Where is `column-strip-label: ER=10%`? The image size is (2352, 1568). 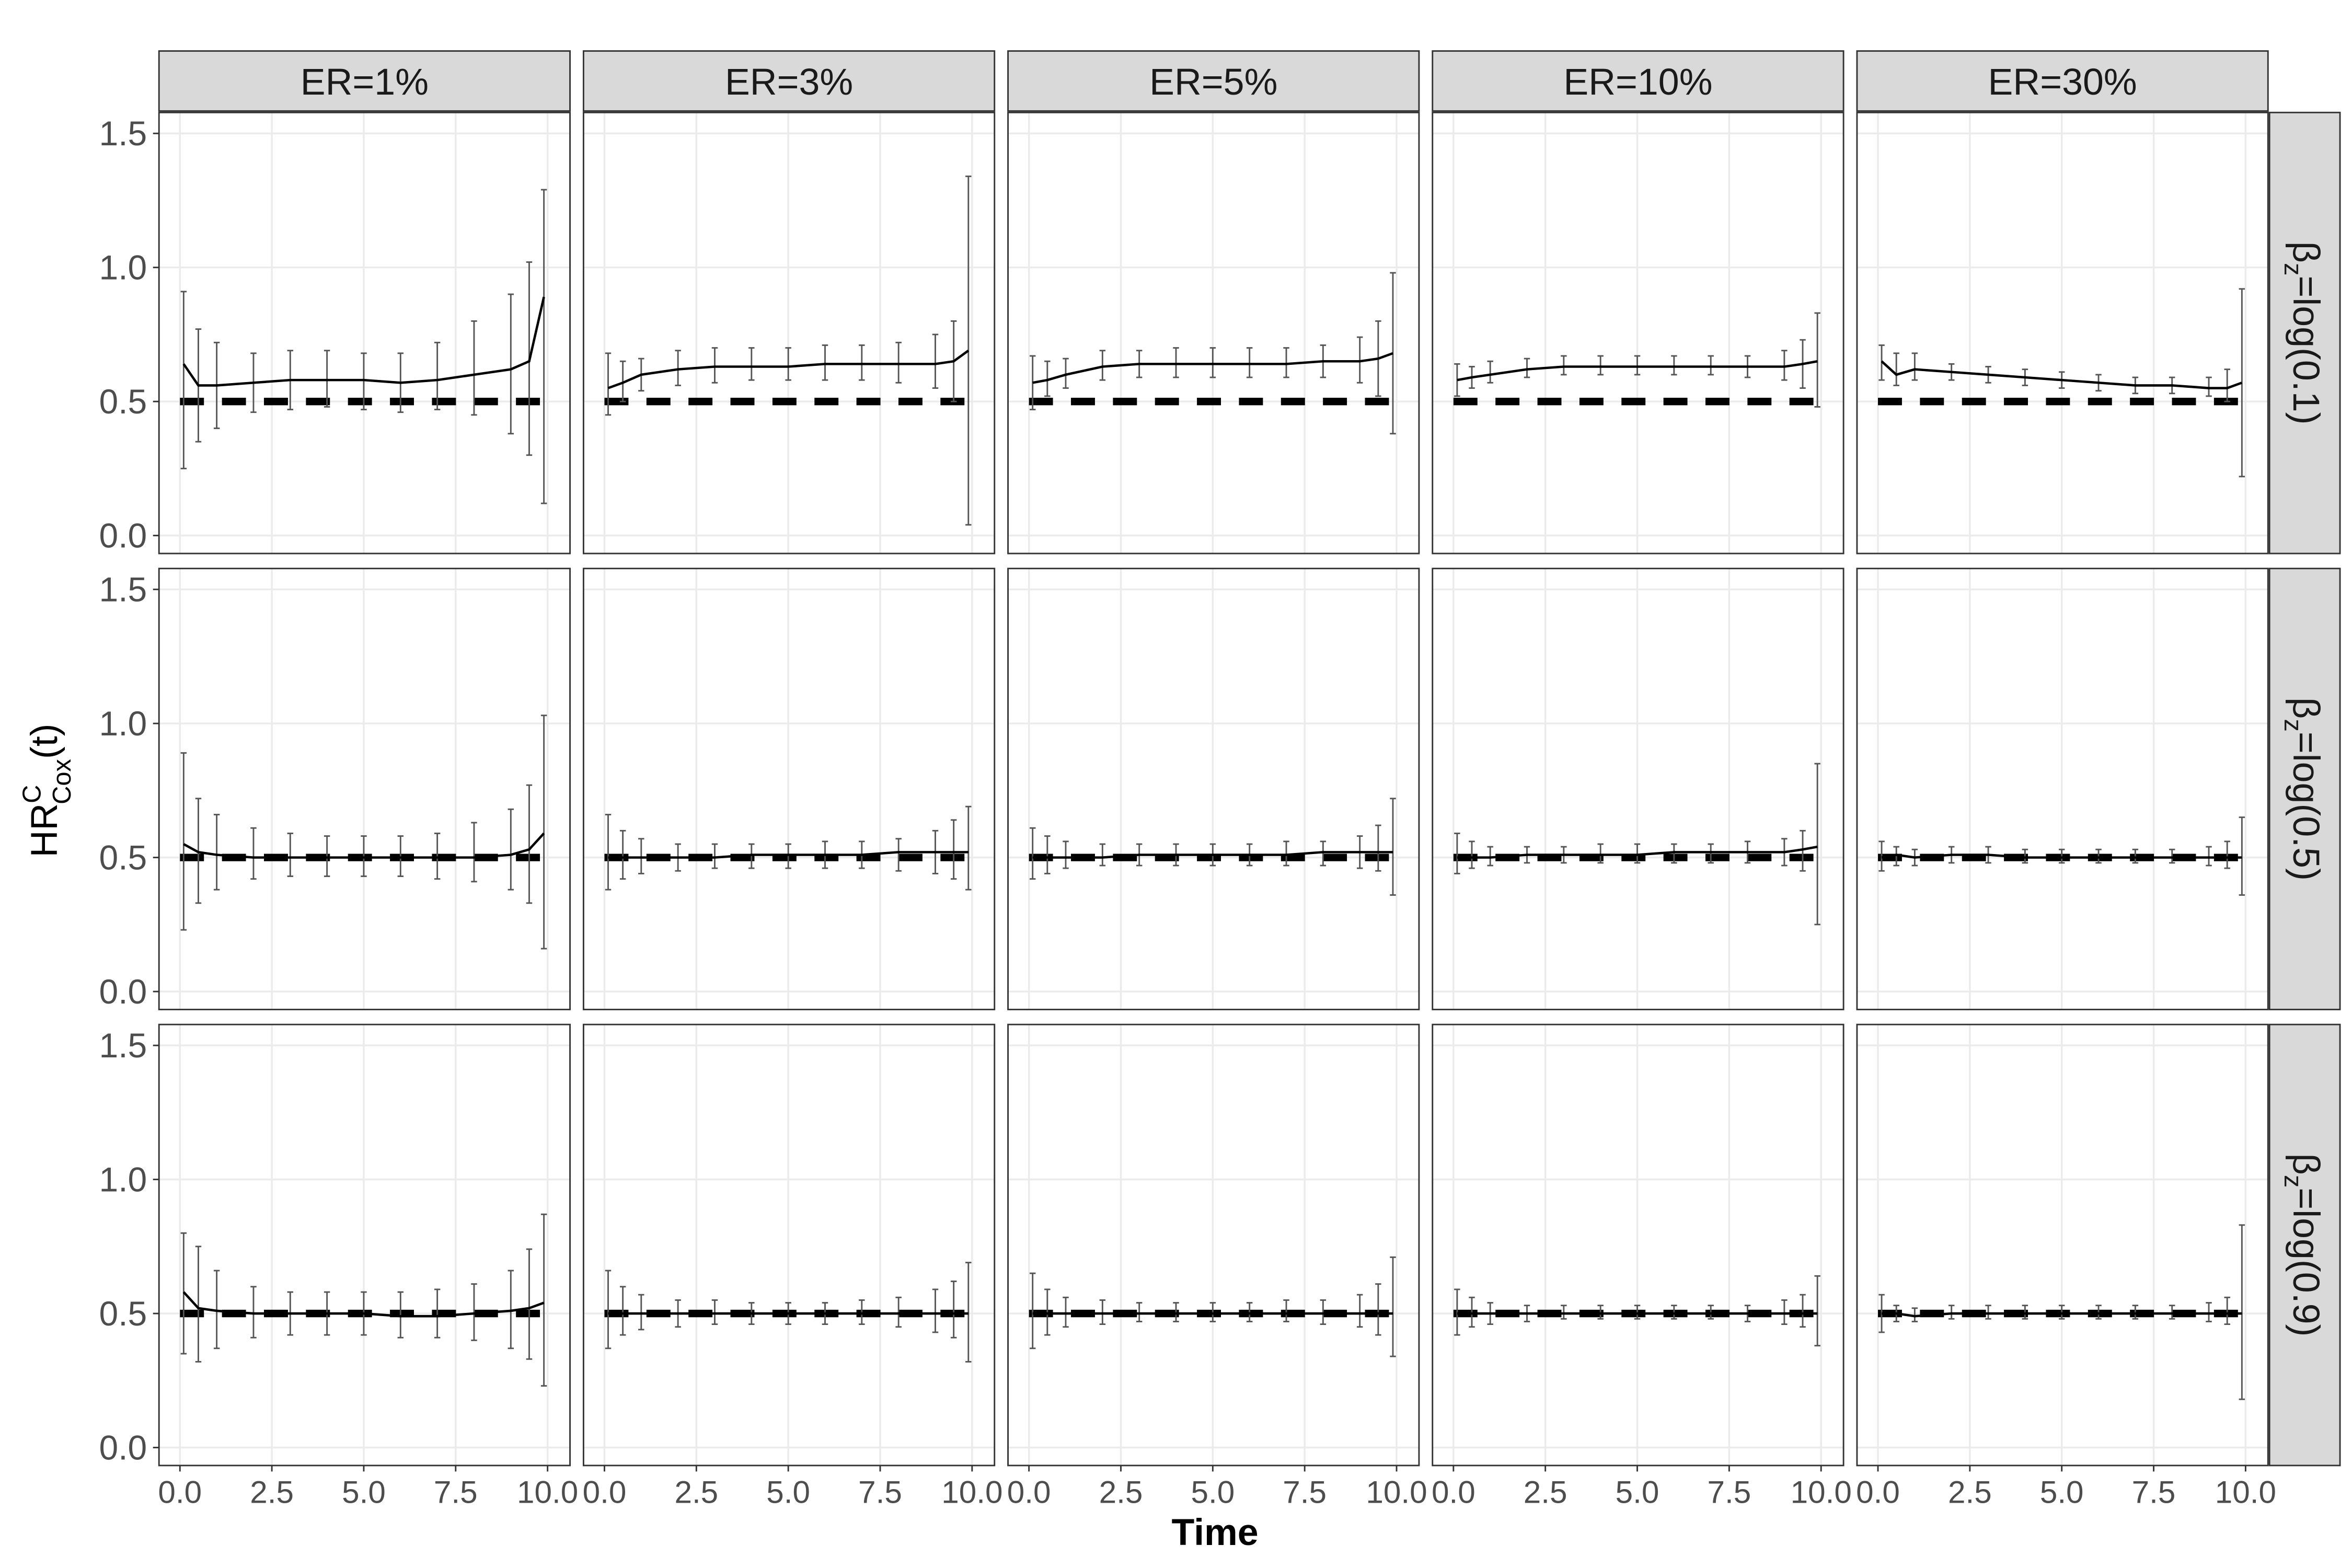 column-strip-label: ER=10% is located at coordinates (1637, 82).